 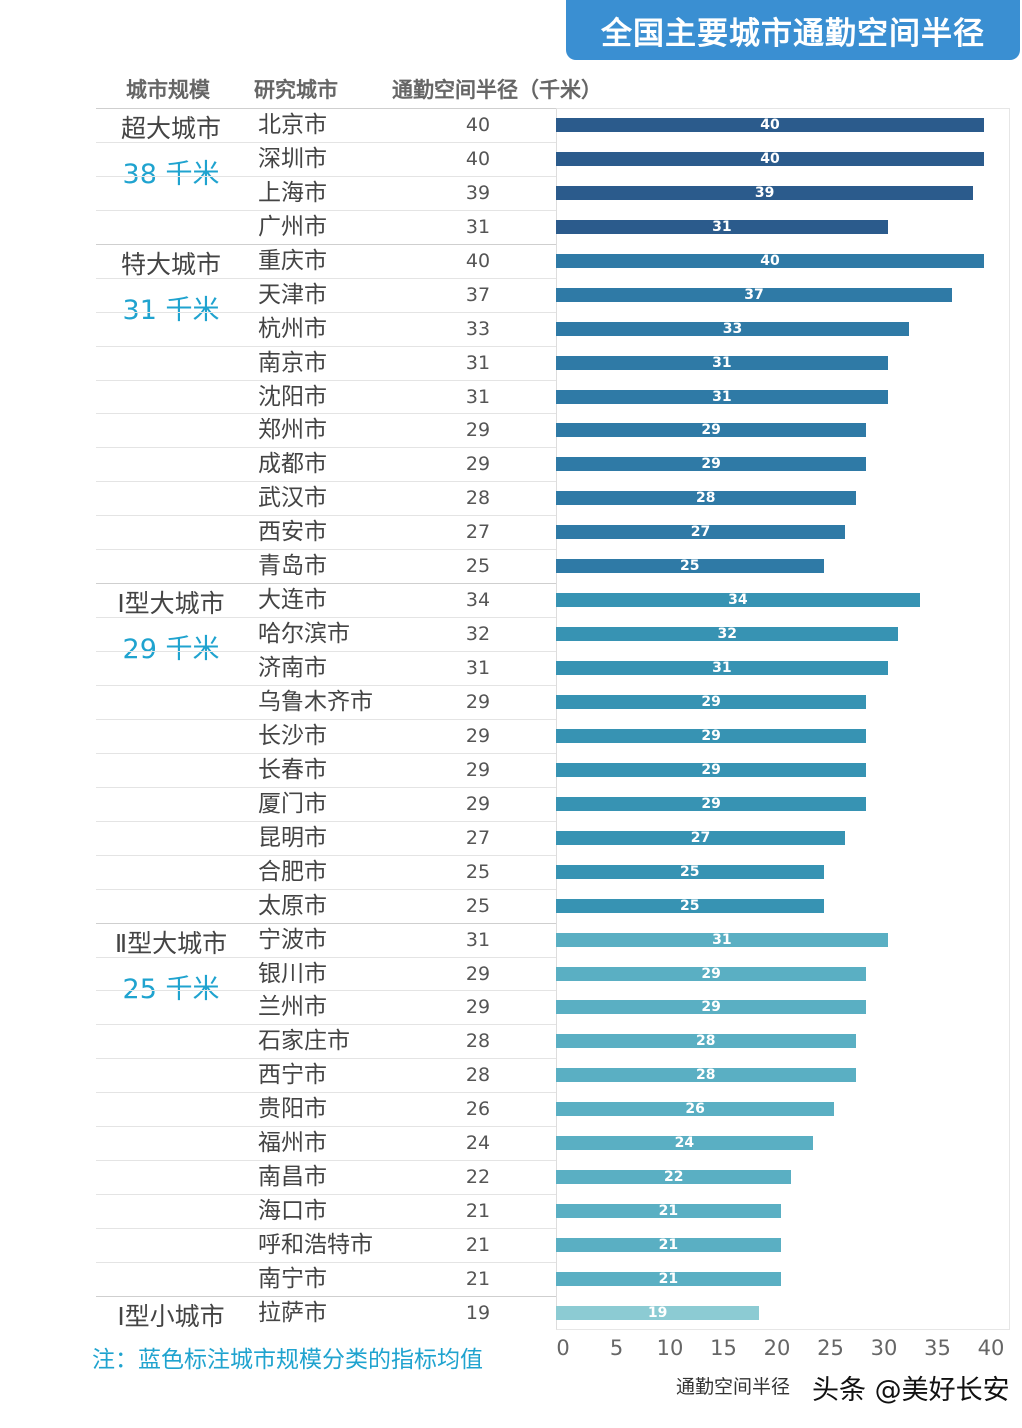 I want to click on city-name: 长沙市, so click(x=292, y=735).